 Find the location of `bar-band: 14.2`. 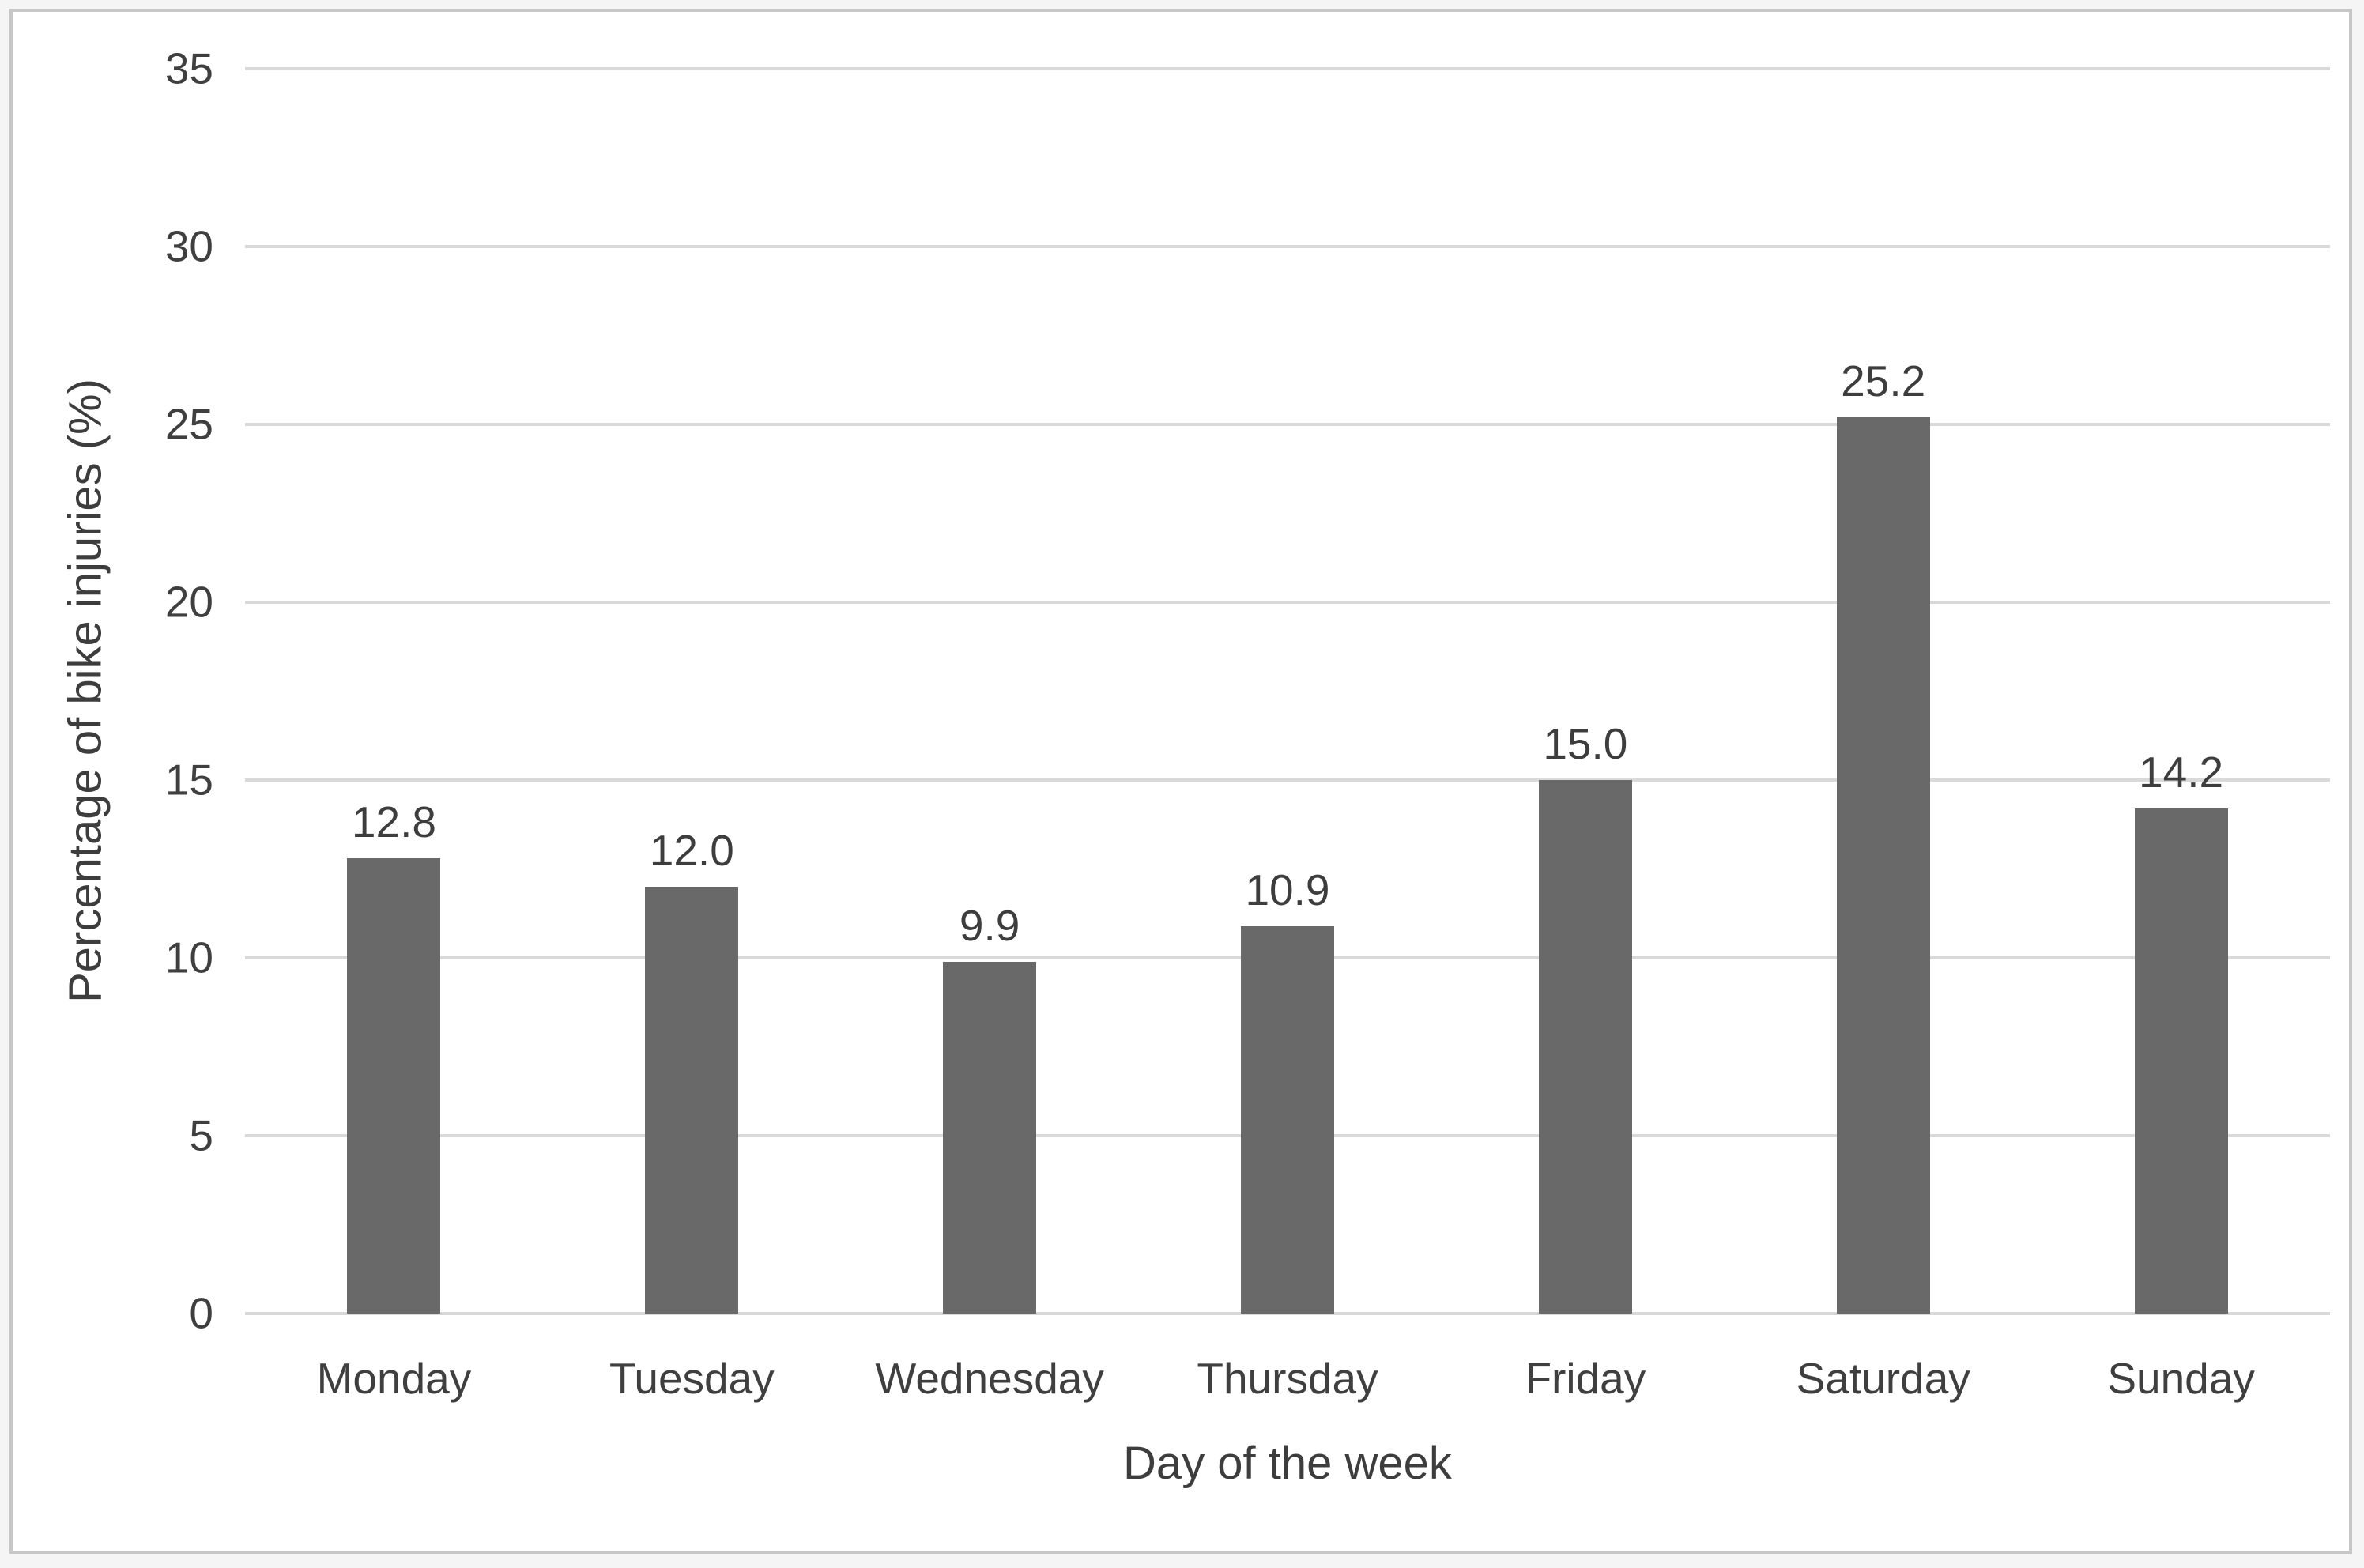

bar-band: 14.2 is located at coordinates (2181, 691).